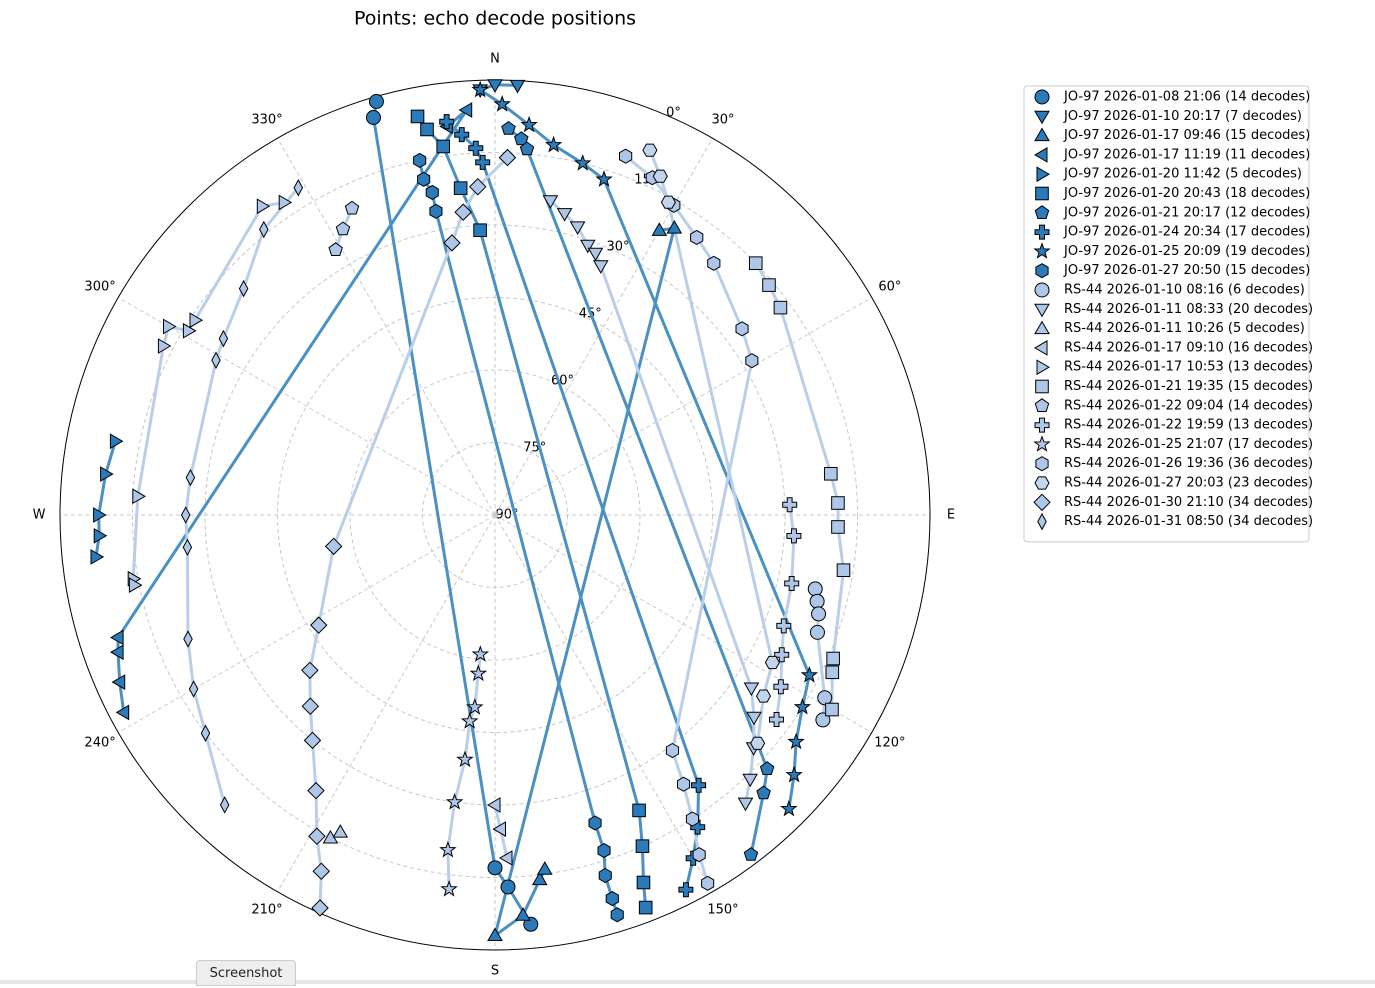  What do you see at coordinates (1182, 174) in the screenshot?
I see `legend-label: JO-97 2026-01-20 11:42 (5 decodes)` at bounding box center [1182, 174].